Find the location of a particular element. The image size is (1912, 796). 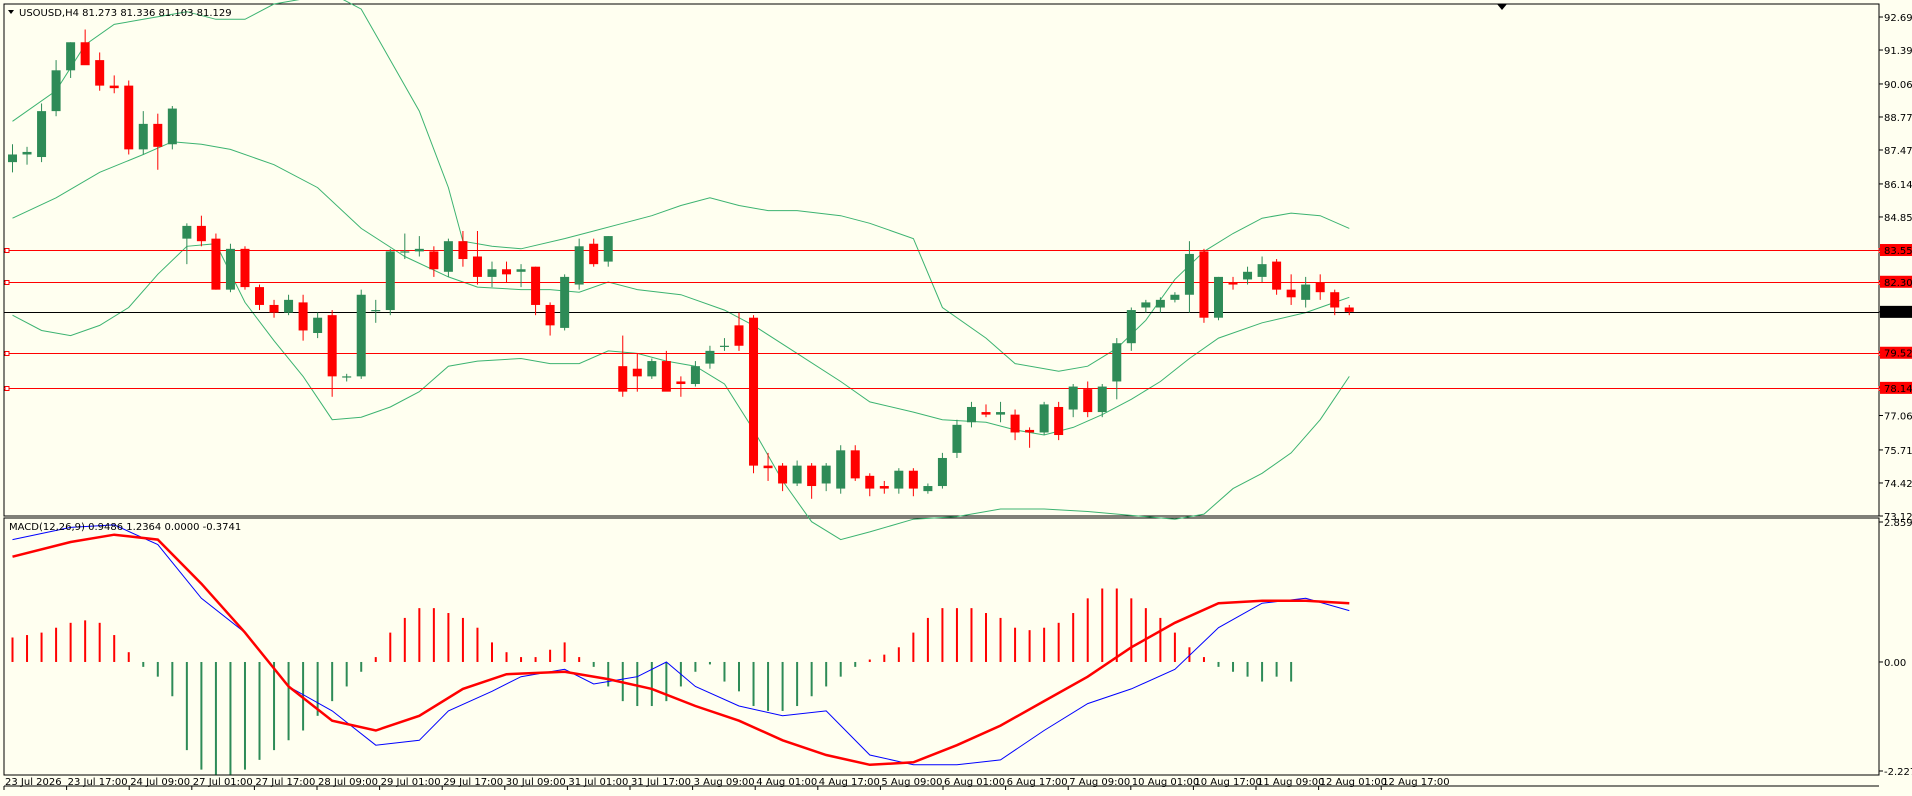

price-tick-label: 73.125 is located at coordinates (1898, 517).